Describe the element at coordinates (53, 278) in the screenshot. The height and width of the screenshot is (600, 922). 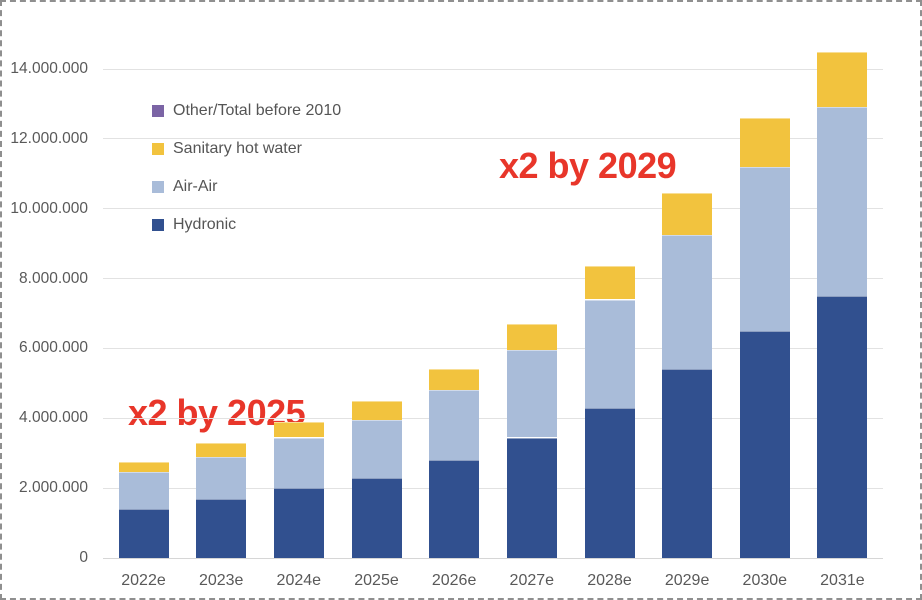
I see `y-axis-tick-label: 8.000.000` at that location.